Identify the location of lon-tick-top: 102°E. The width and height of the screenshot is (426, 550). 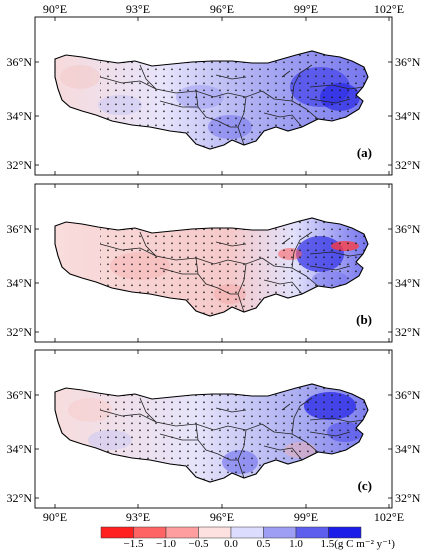
(389, 9).